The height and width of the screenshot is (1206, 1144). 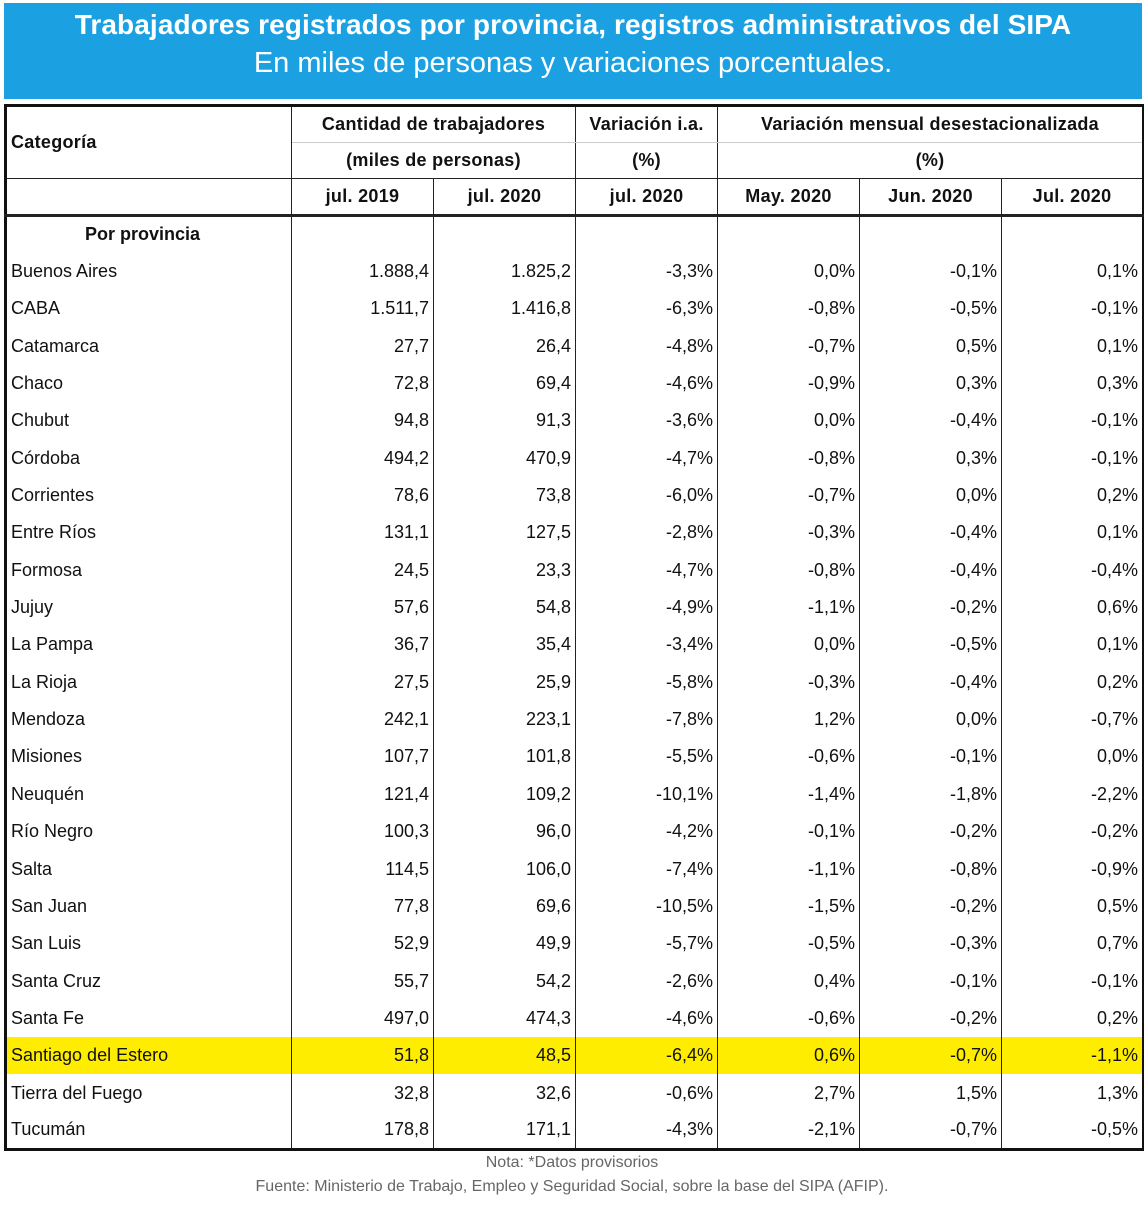 What do you see at coordinates (362, 346) in the screenshot?
I see `table-cell: 27,7` at bounding box center [362, 346].